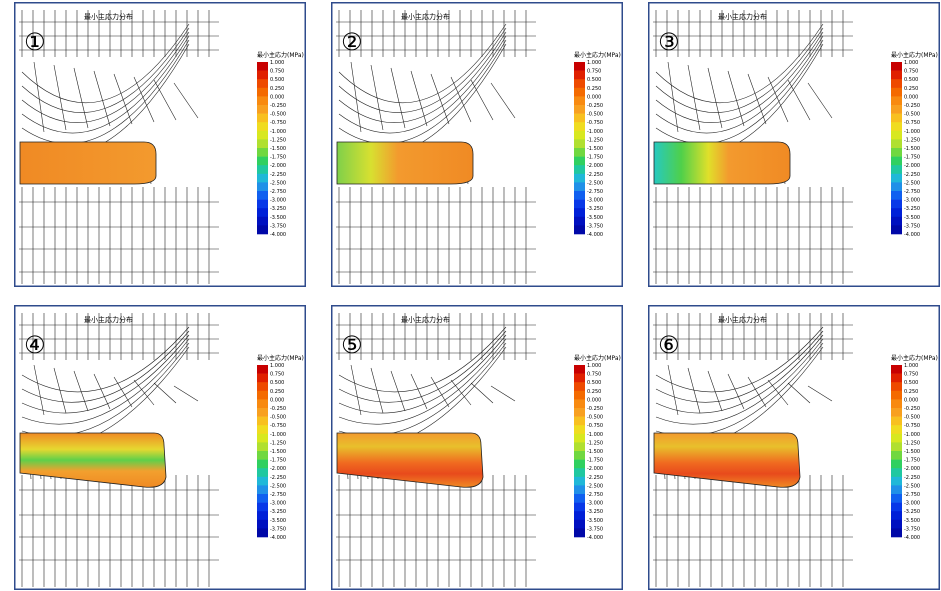  What do you see at coordinates (278, 166) in the screenshot?
I see `colorbar-label: -2.000` at bounding box center [278, 166].